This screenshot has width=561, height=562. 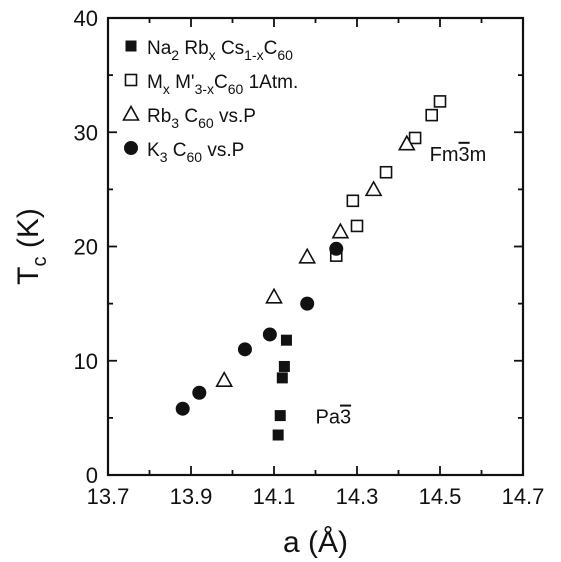 What do you see at coordinates (131, 46) in the screenshot?
I see `legend-marker-filled-square` at bounding box center [131, 46].